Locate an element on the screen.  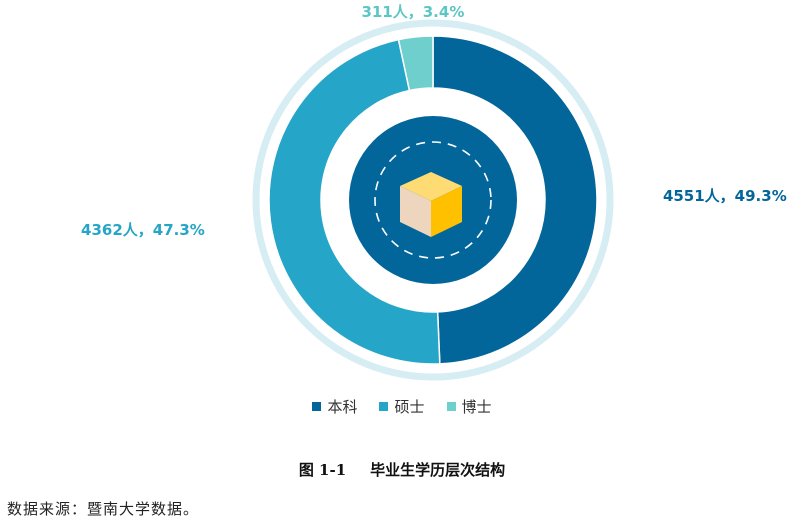
legend-label-doctor: 博士 is located at coordinates (476, 407).